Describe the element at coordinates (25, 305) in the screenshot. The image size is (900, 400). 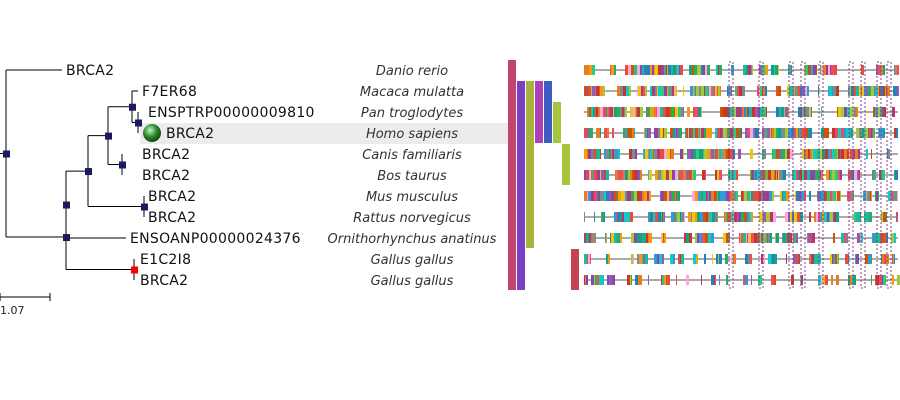
I see `scale-bar: 1.07` at that location.